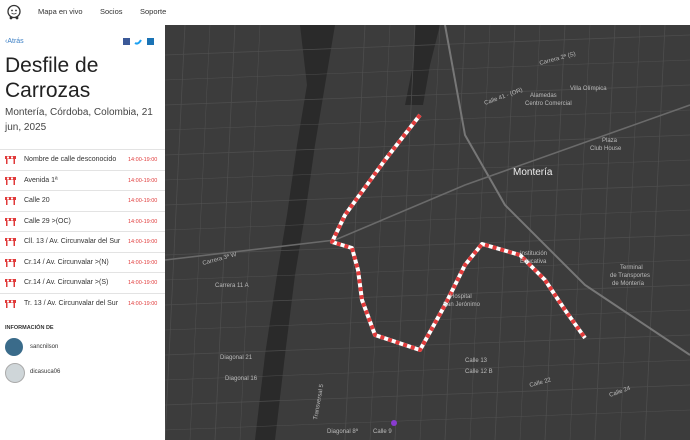 Image resolution: width=690 pixels, height=440 pixels. What do you see at coordinates (236, 358) in the screenshot?
I see `map-label: Diagonal 21` at bounding box center [236, 358].